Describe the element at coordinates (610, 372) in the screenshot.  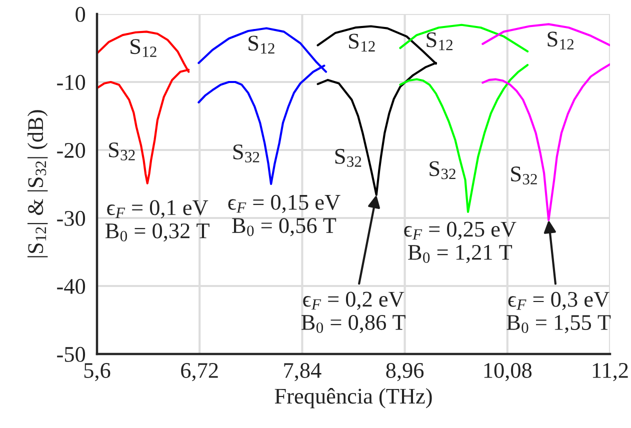
I see `x-tick-label: 11,2` at that location.